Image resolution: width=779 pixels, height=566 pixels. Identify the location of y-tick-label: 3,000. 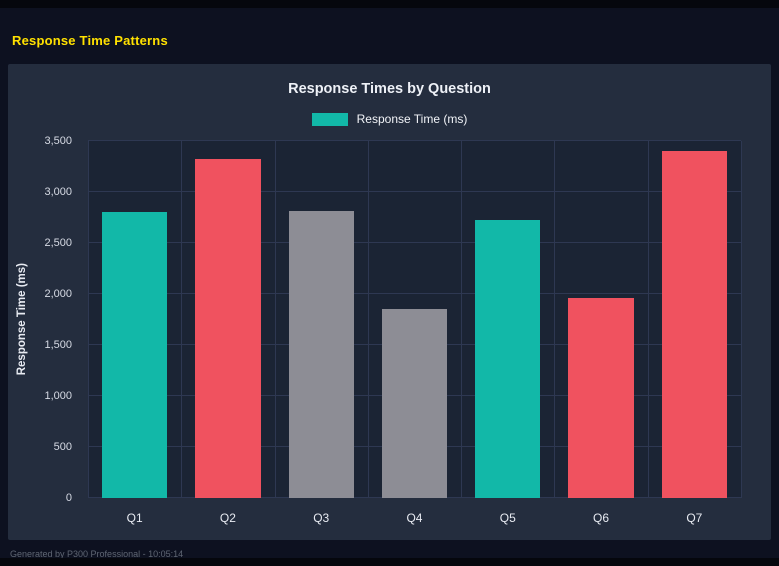
(58, 192).